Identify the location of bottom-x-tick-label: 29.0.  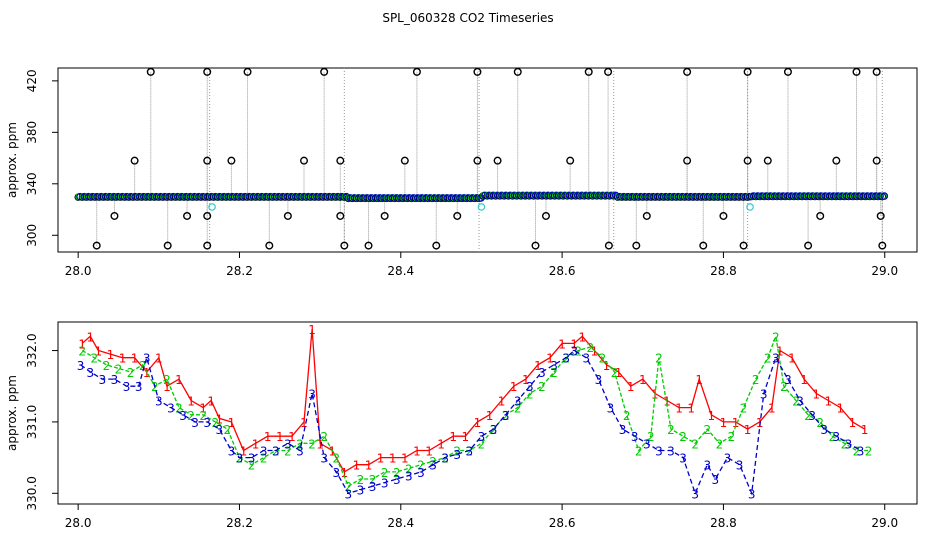
(884, 523).